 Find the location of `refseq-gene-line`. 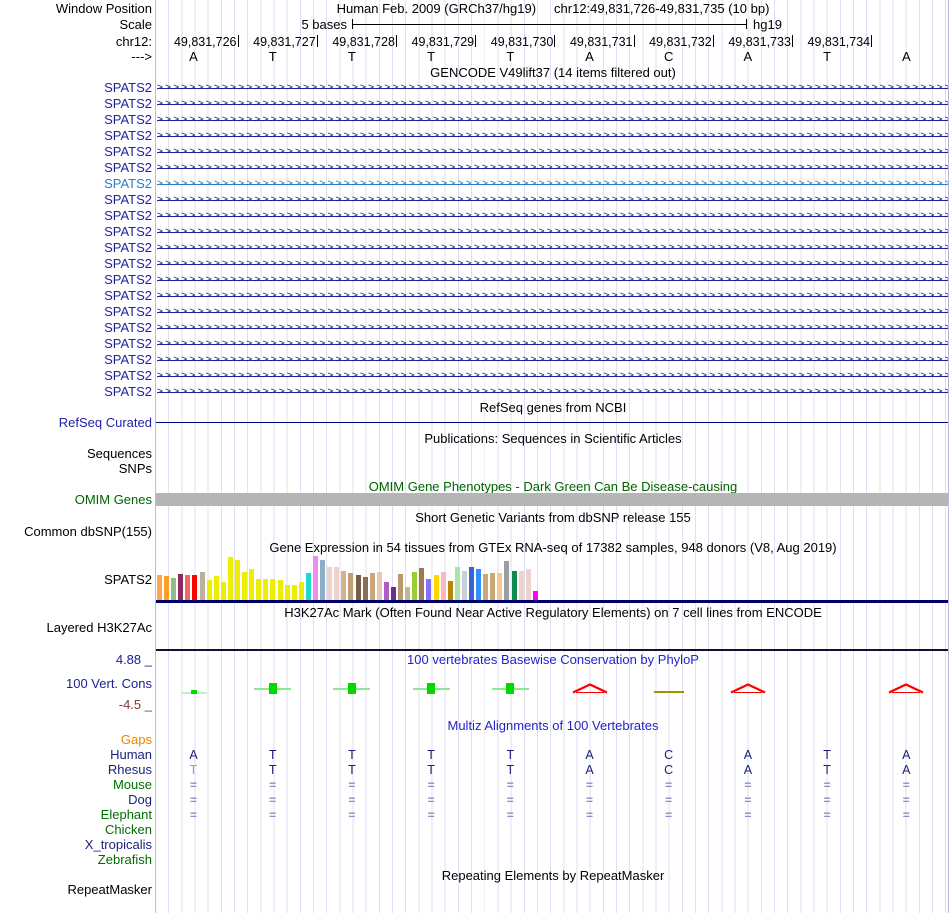

refseq-gene-line is located at coordinates (552, 422).